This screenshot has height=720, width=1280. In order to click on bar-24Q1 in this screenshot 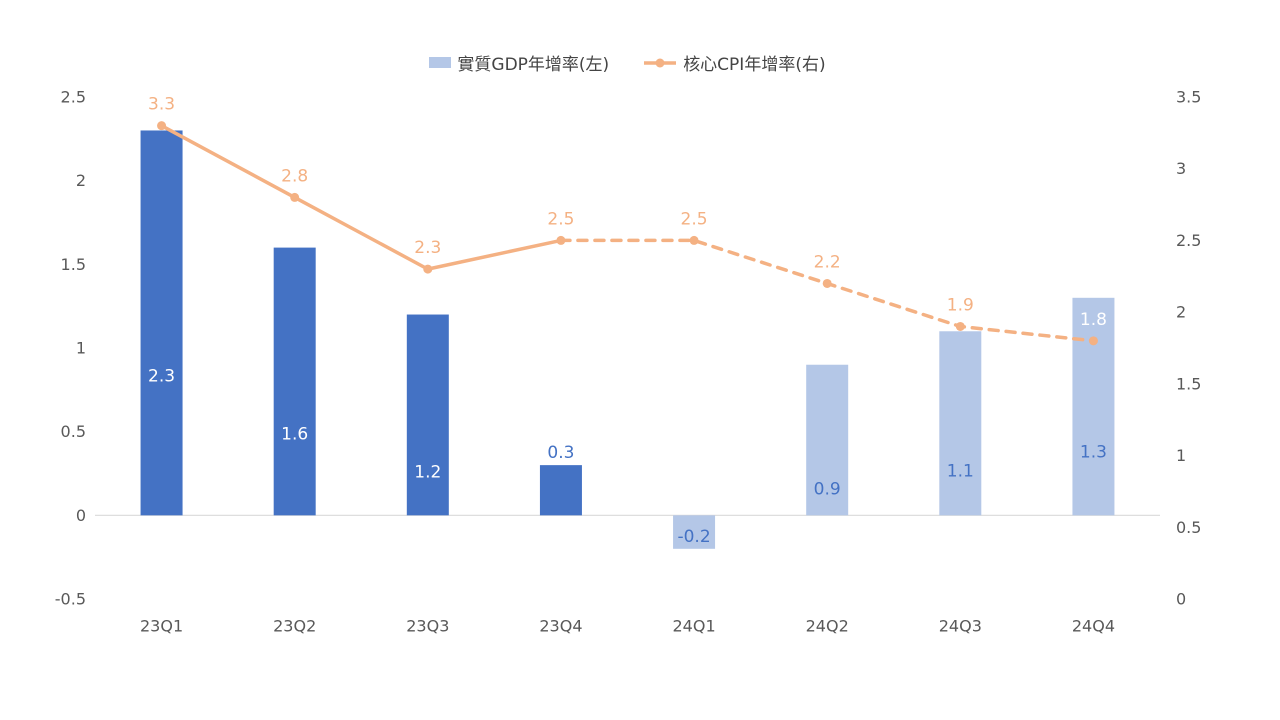, I will do `click(694, 532)`.